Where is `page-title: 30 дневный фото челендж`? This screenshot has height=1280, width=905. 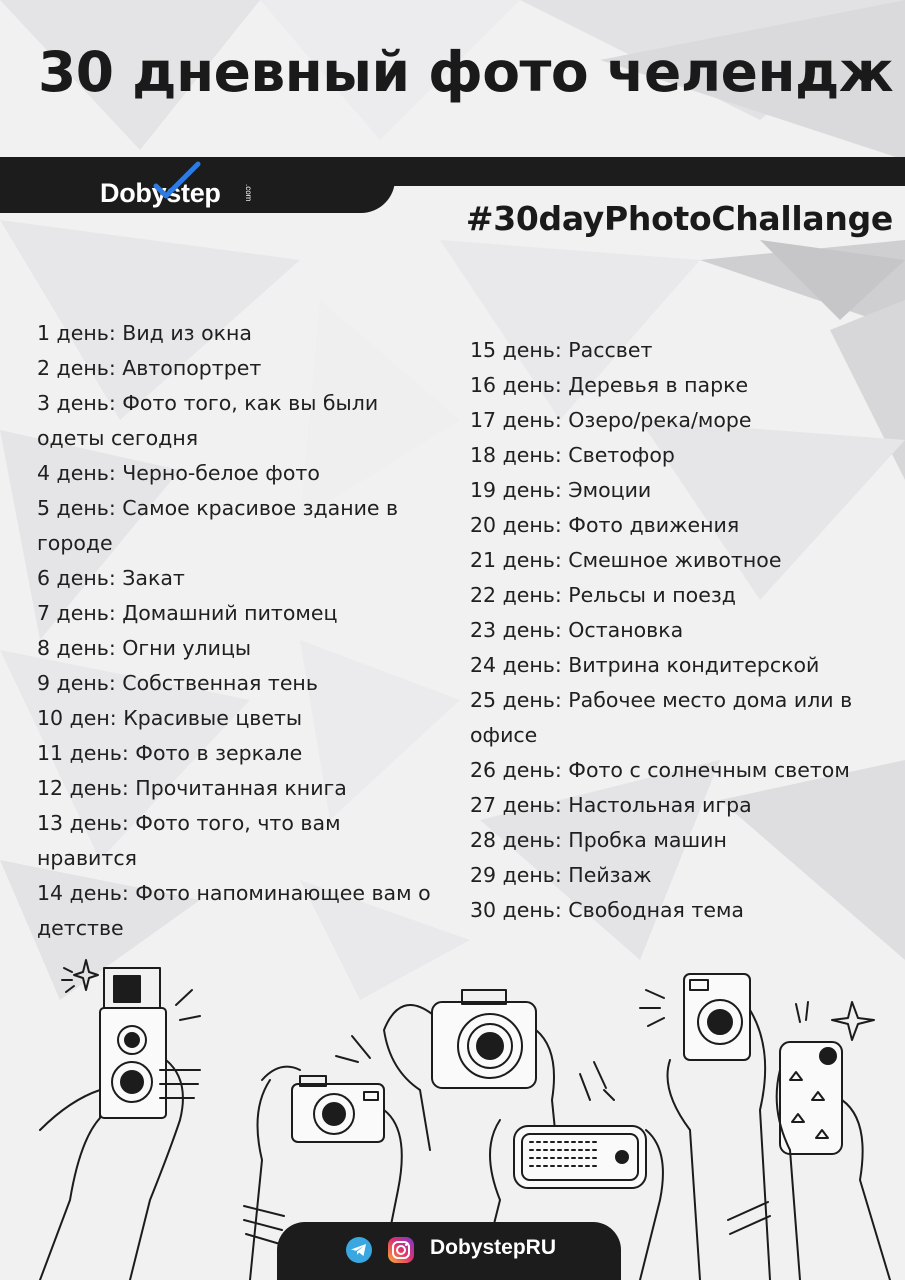
page-title: 30 дневный фото челендж is located at coordinates (466, 72).